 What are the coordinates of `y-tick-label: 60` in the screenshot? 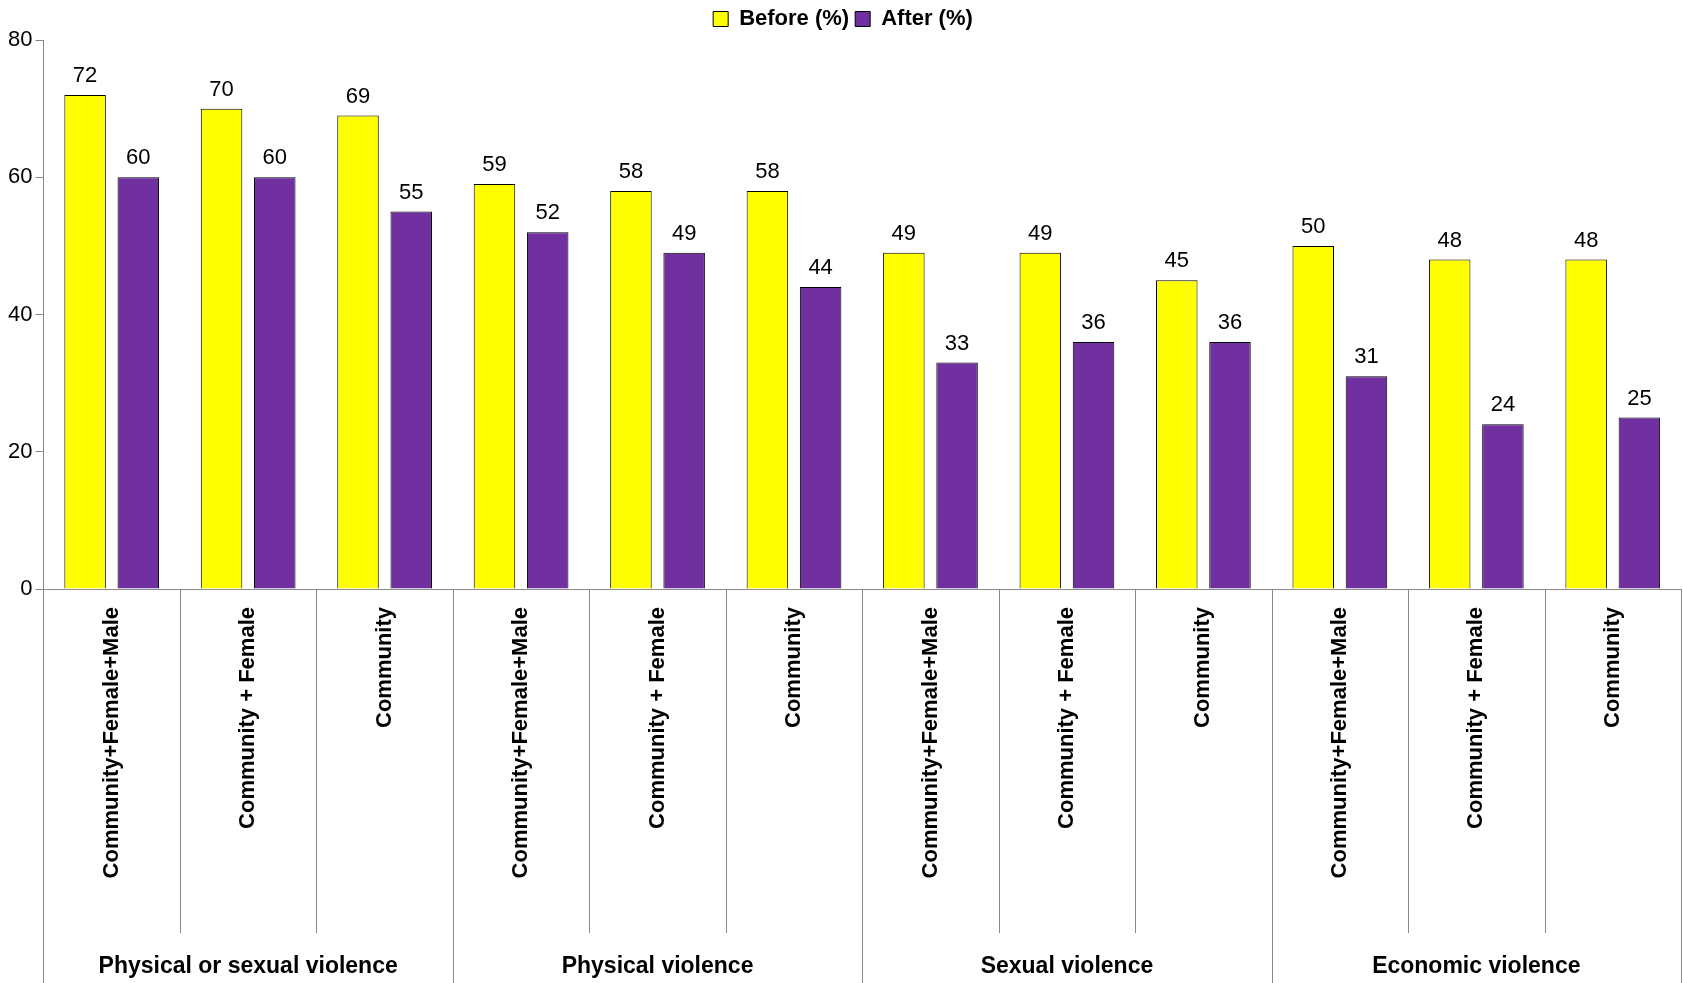 It's located at (20, 176).